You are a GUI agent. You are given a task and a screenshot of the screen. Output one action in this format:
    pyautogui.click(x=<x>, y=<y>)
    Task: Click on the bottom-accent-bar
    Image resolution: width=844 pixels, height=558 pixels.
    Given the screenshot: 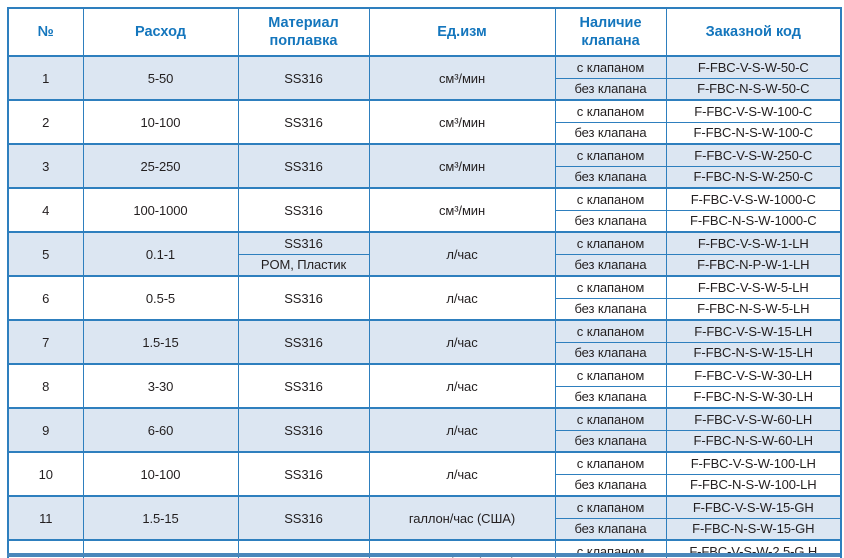 What is the action you would take?
    pyautogui.click(x=423, y=555)
    